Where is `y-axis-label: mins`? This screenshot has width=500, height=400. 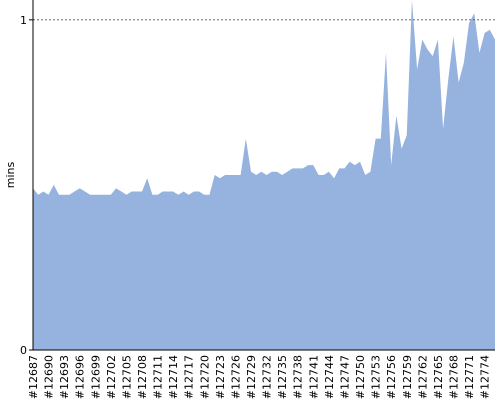
y-axis-label: mins is located at coordinates (10, 174).